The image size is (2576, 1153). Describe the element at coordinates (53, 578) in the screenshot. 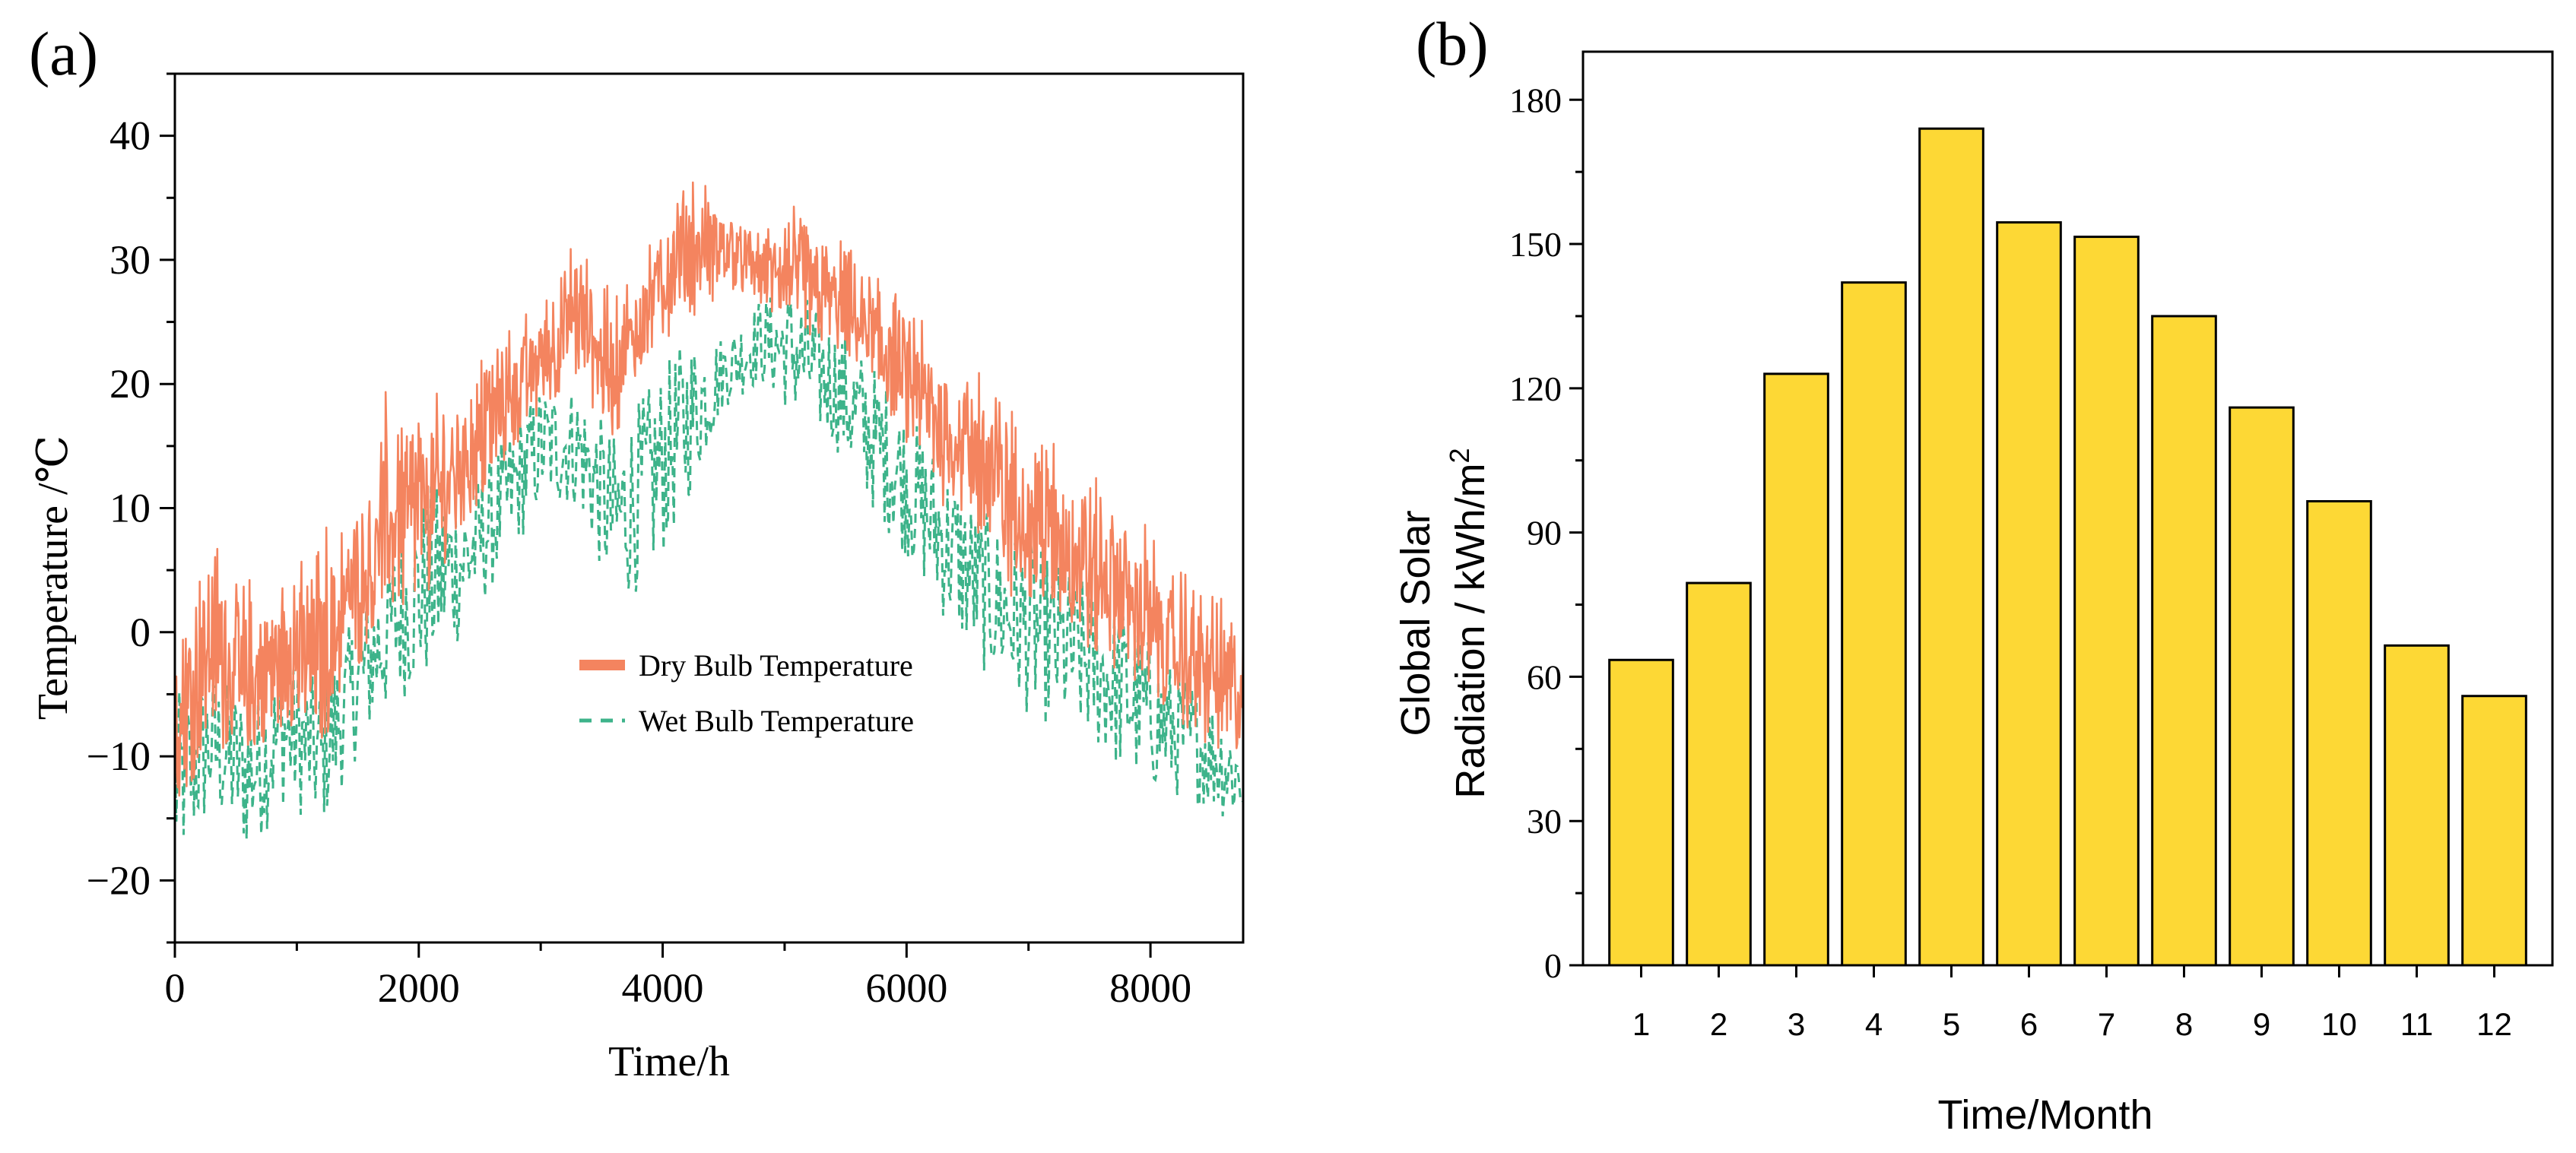

I see `panel-a-y-axis-title: Temperature /℃` at that location.